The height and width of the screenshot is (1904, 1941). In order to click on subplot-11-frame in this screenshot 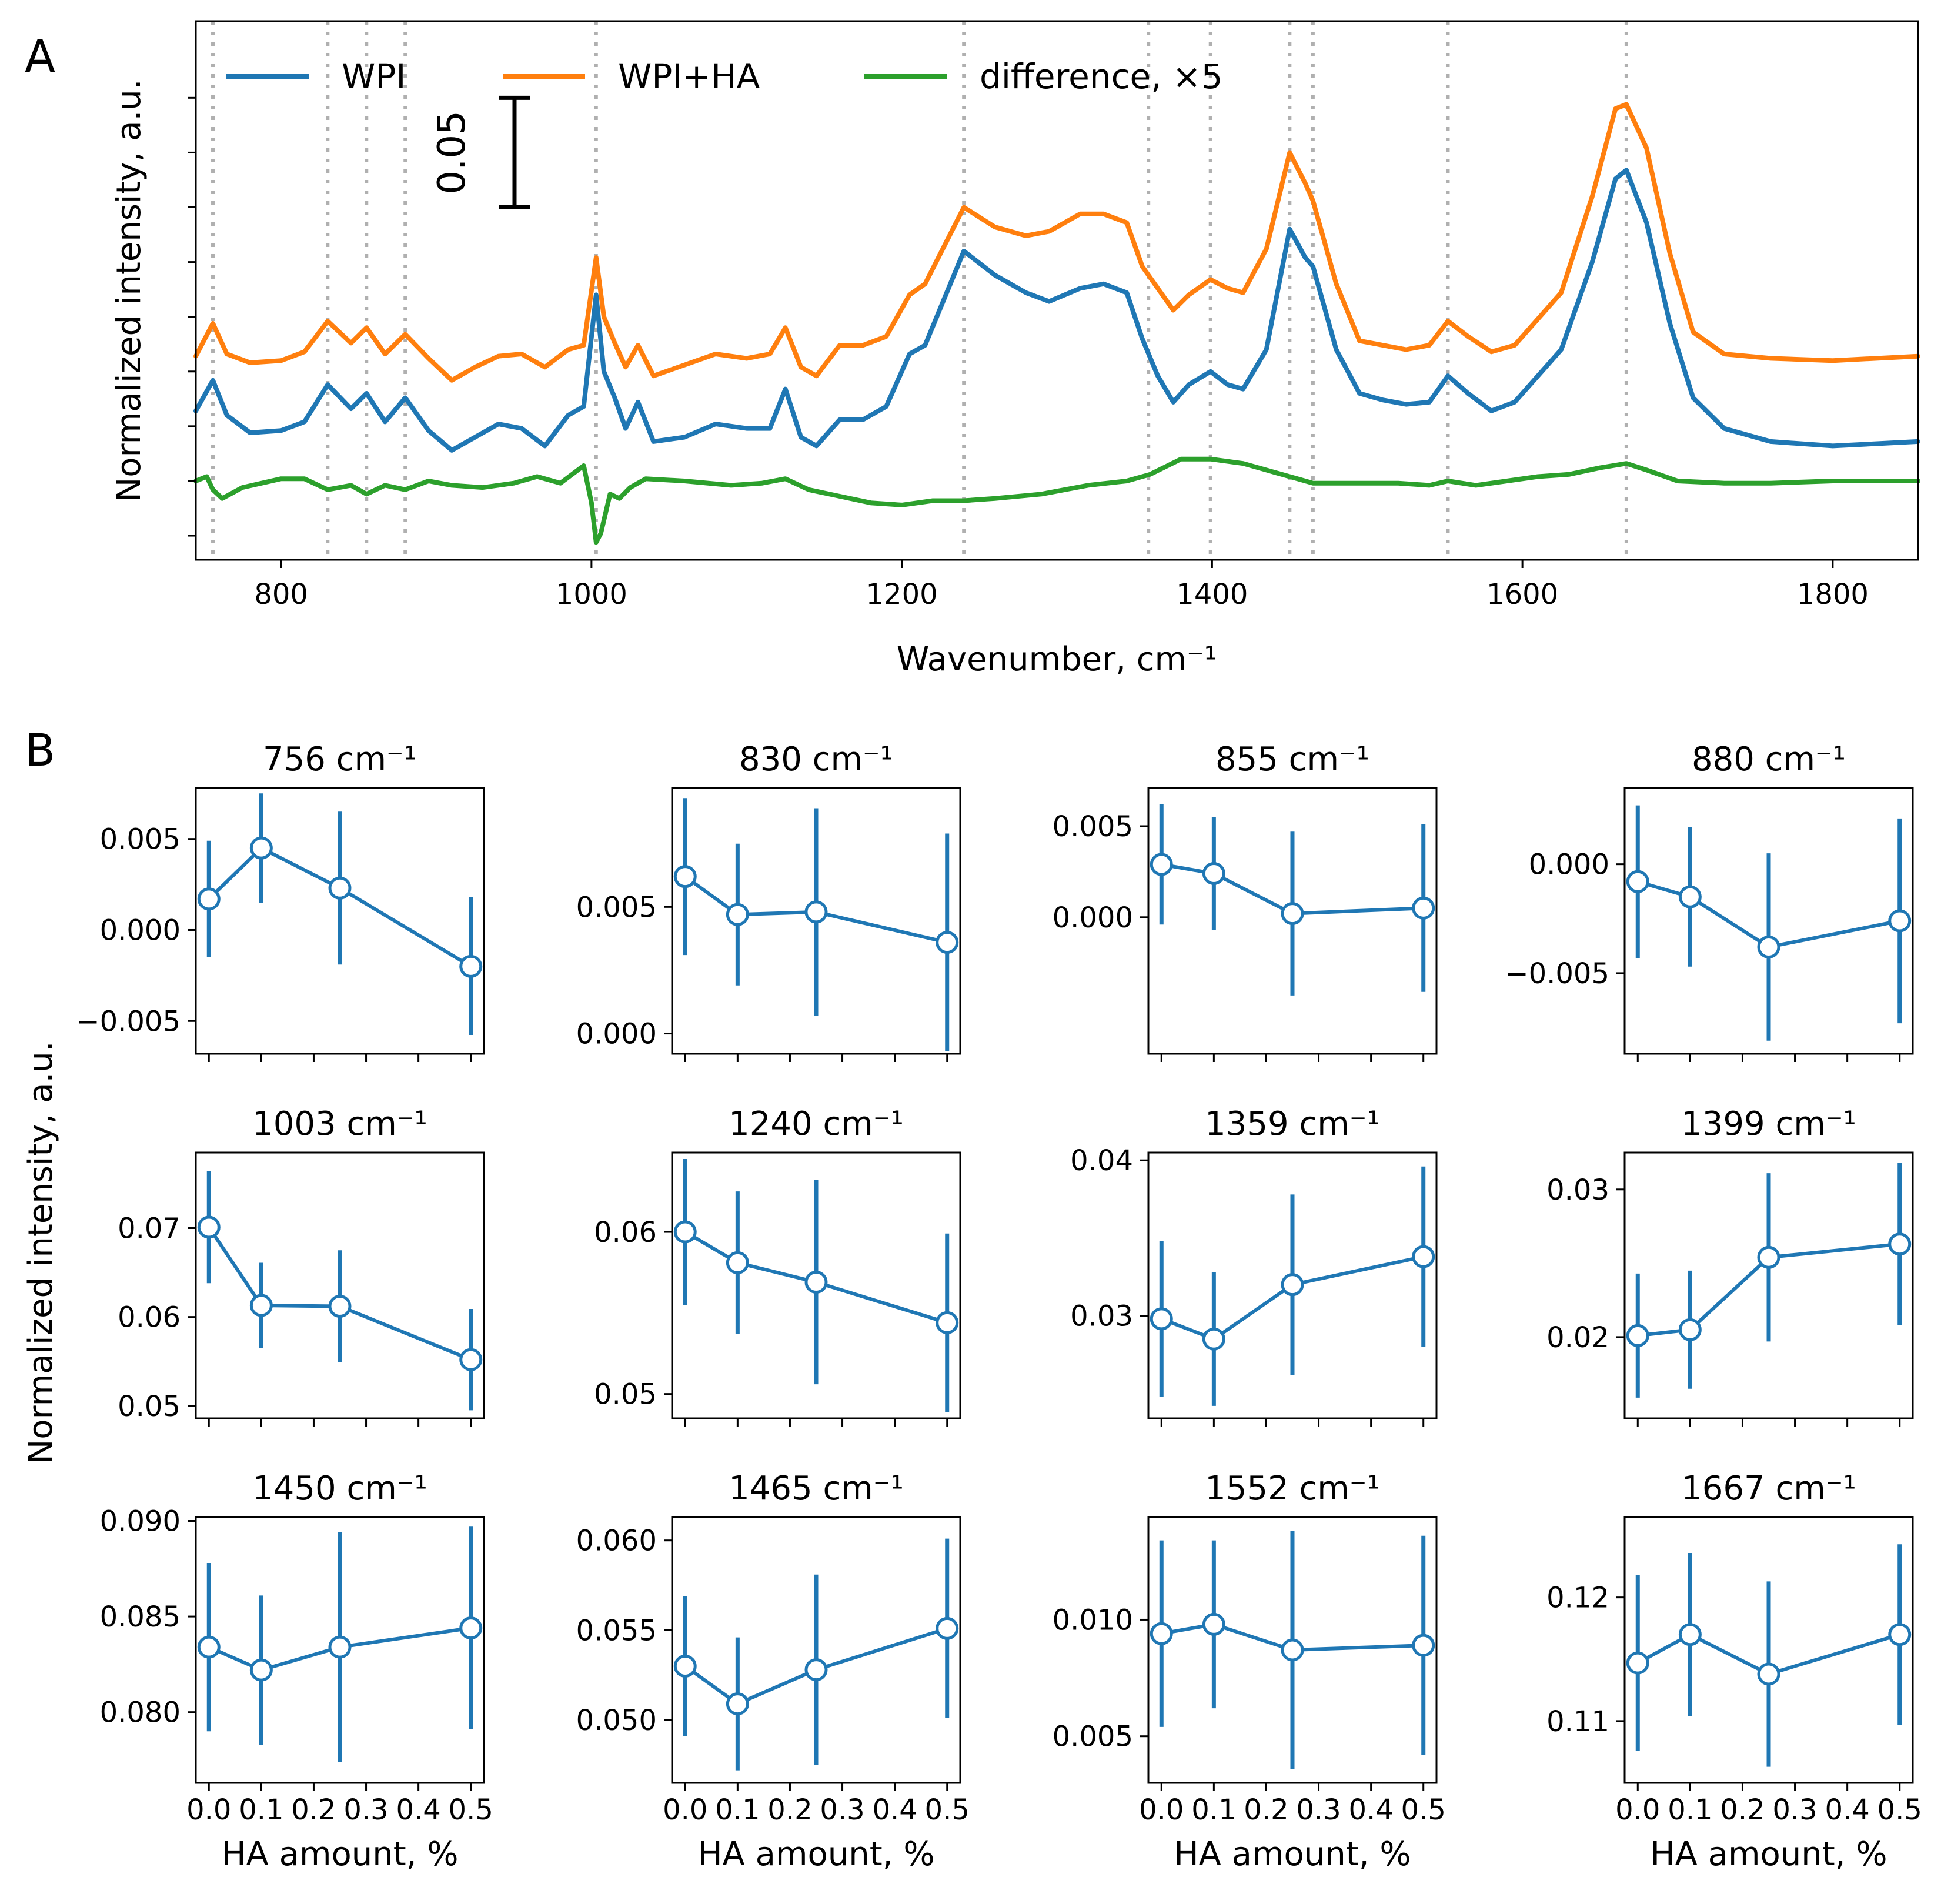, I will do `click(1768, 1650)`.